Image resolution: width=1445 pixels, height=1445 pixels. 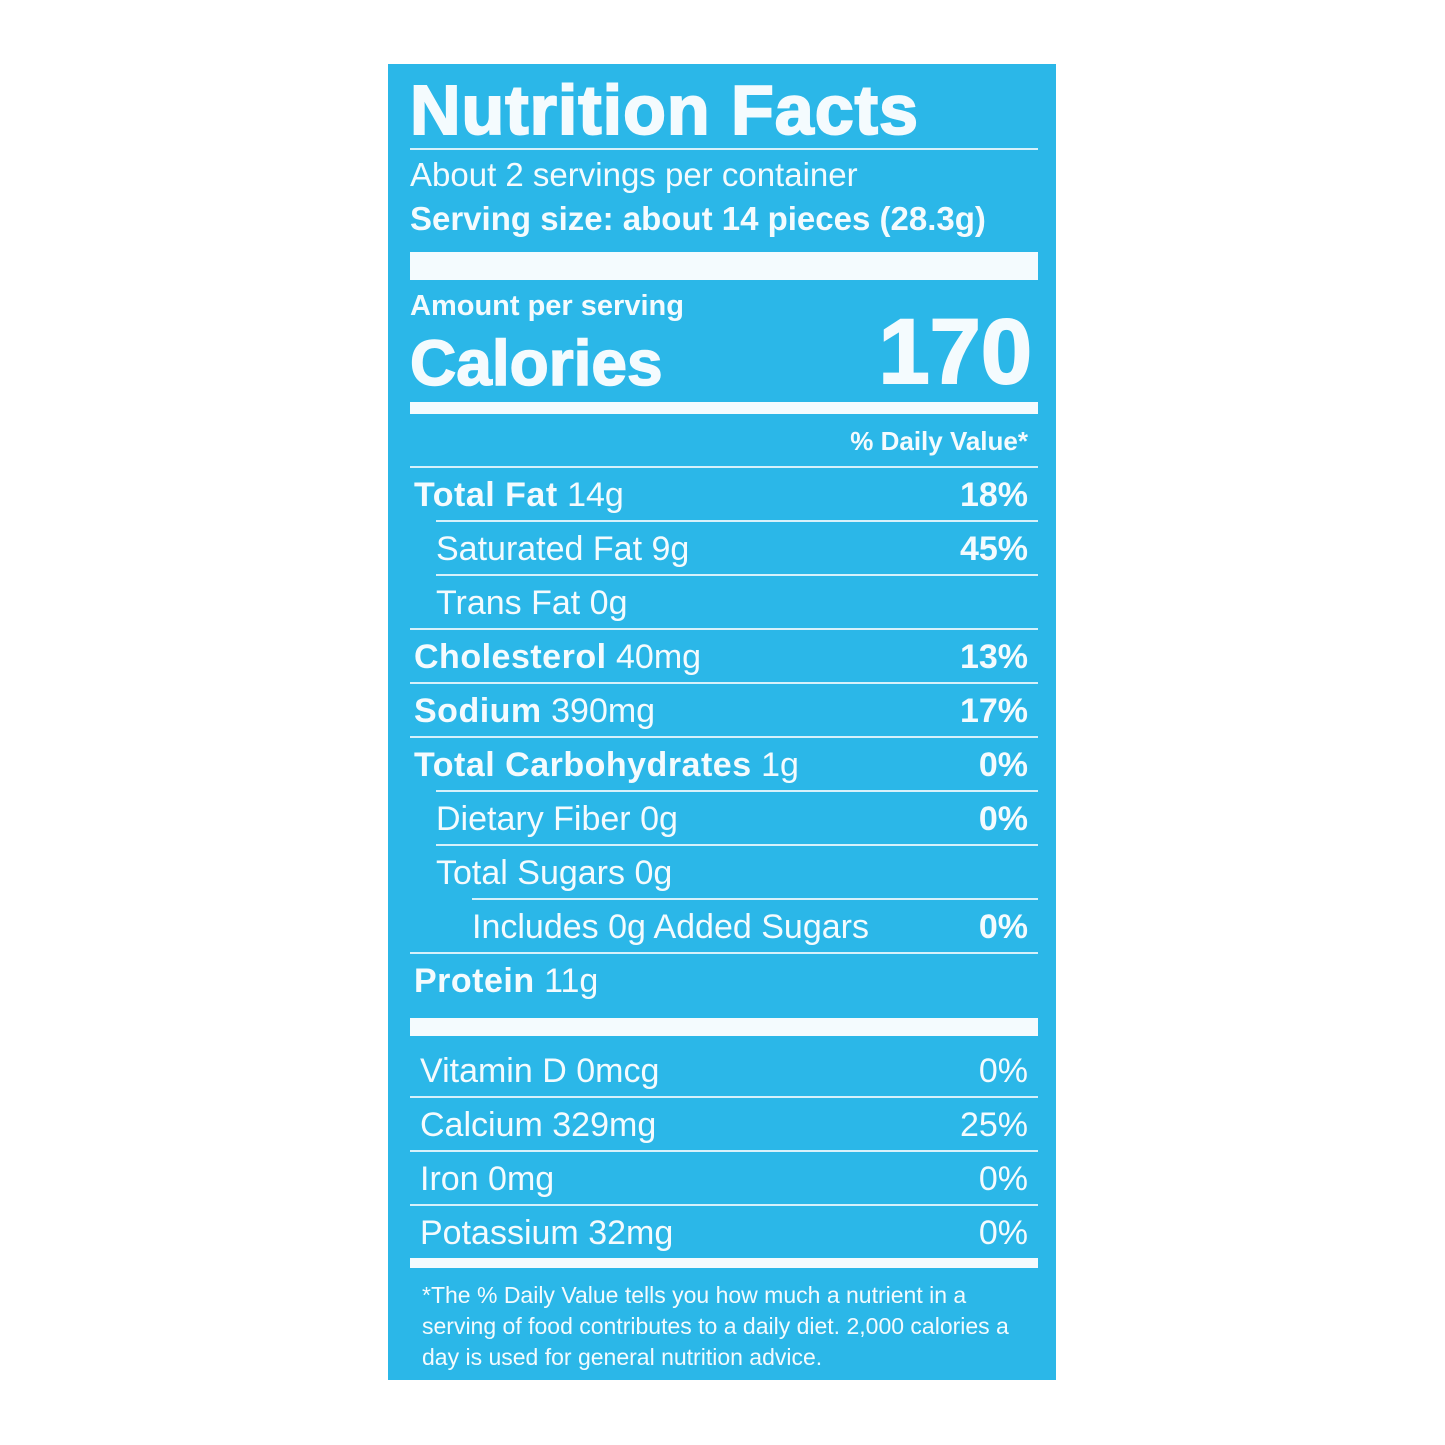 What do you see at coordinates (993, 494) in the screenshot?
I see `nutrient-daily-value: 18%` at bounding box center [993, 494].